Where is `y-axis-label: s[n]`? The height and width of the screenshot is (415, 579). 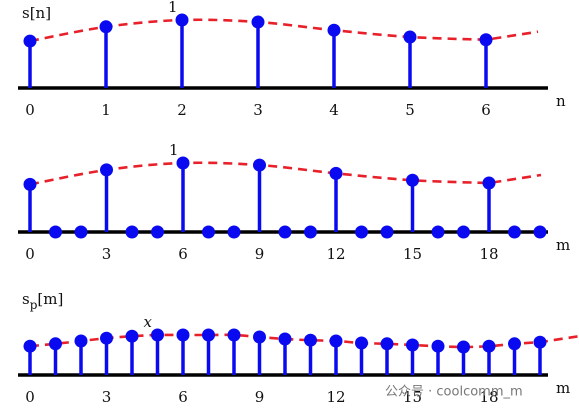
y-axis-label: s[n] is located at coordinates (36, 13).